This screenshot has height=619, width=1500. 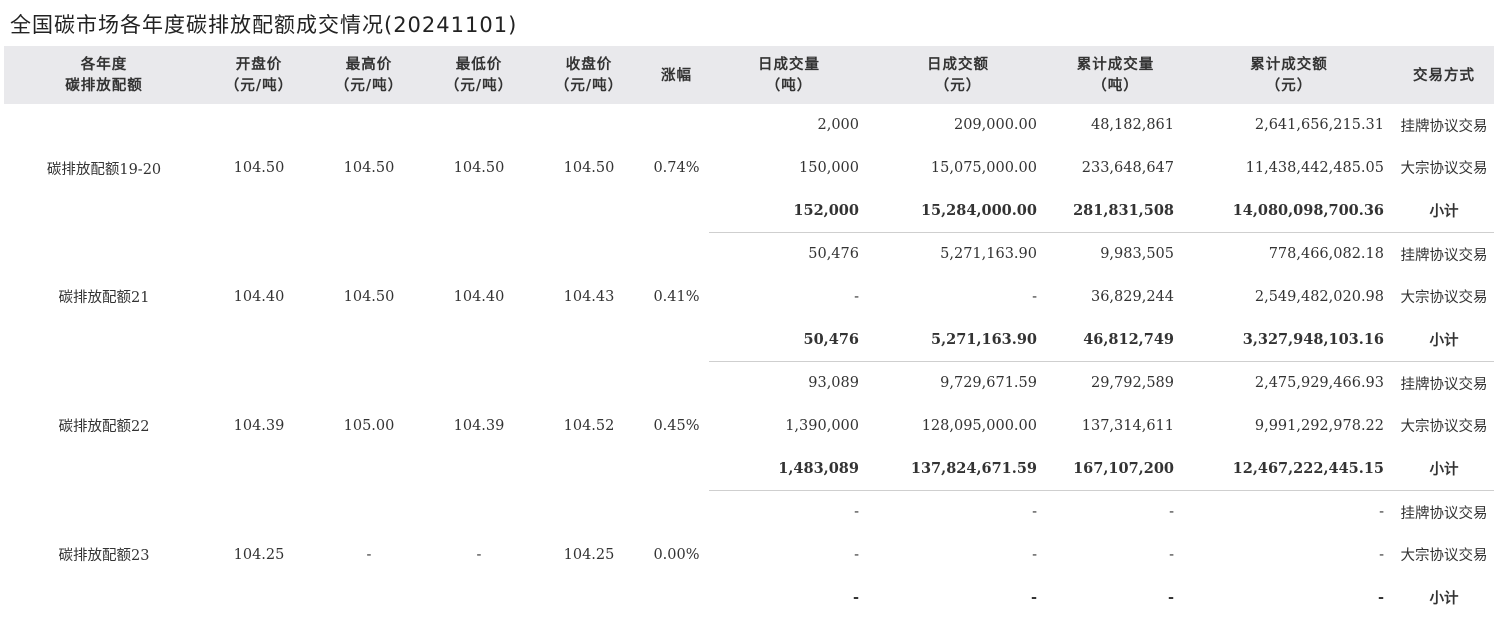 I want to click on price-change: 0.45%, so click(x=676, y=425).